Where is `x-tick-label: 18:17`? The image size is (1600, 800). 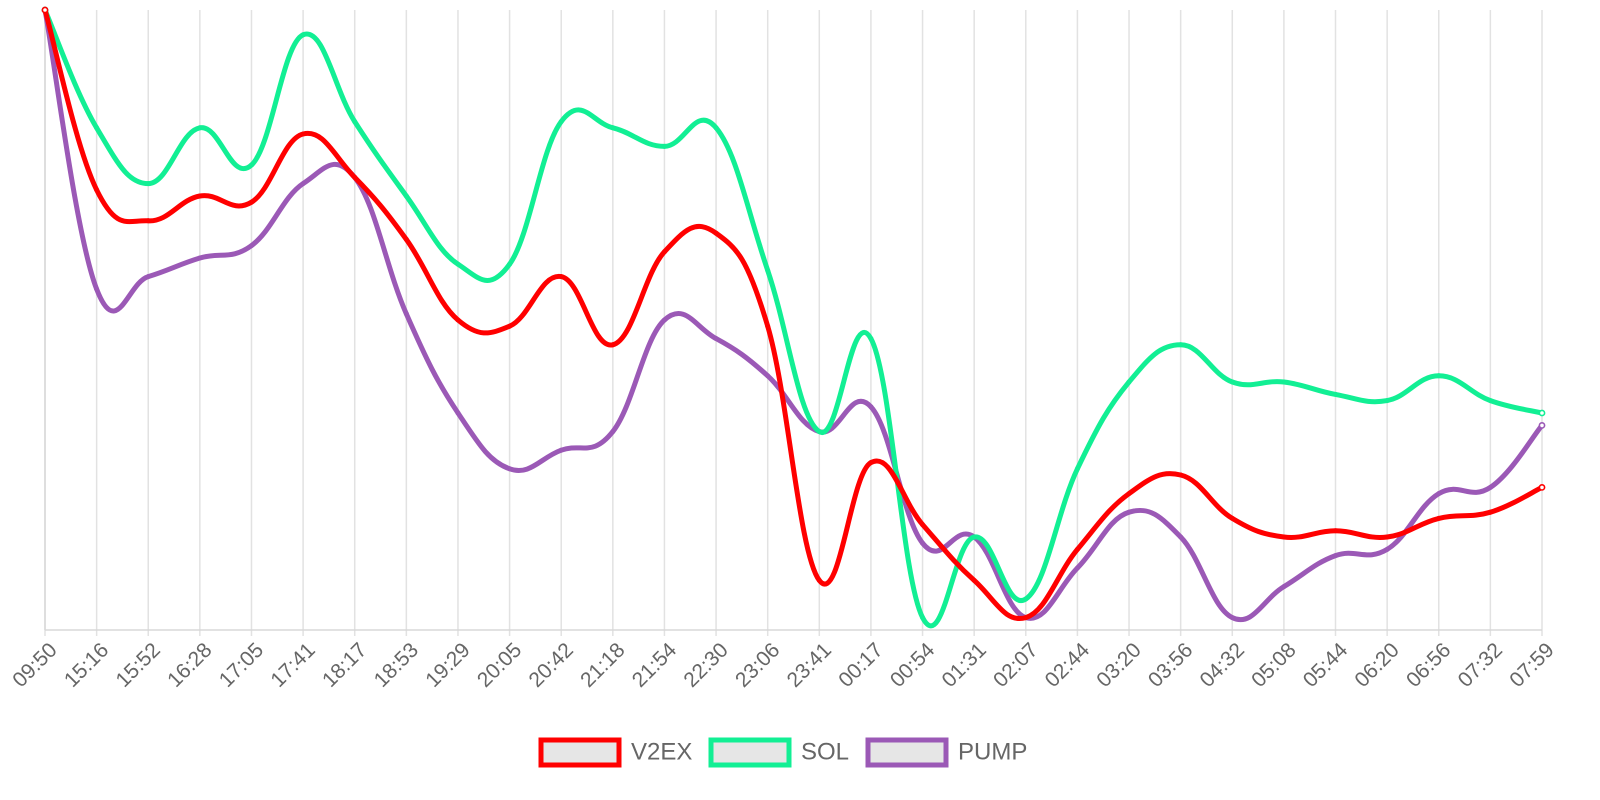 x-tick-label: 18:17 is located at coordinates (344, 664).